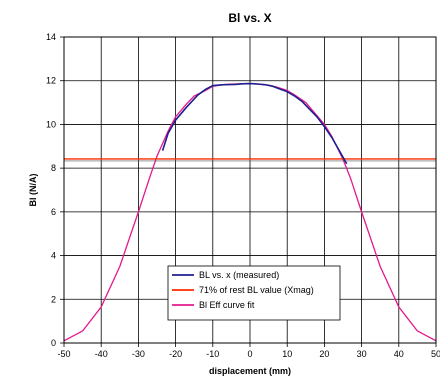  What do you see at coordinates (51, 81) in the screenshot?
I see `y-tick-label: 12` at bounding box center [51, 81].